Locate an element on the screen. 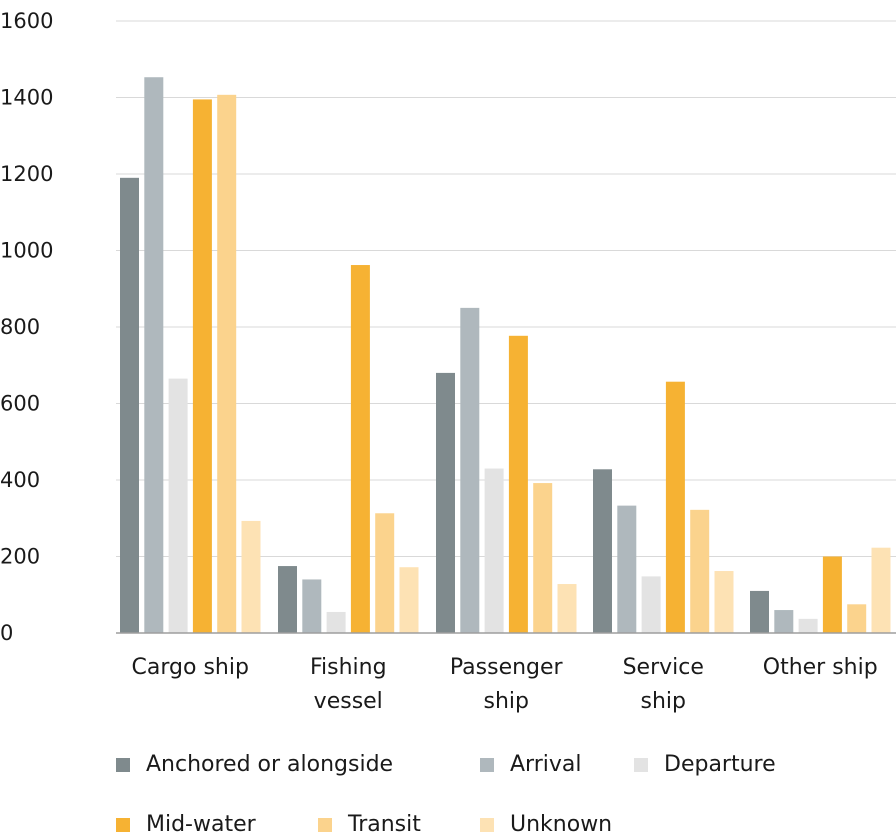 The height and width of the screenshot is (837, 896). legend-label: Unknown is located at coordinates (561, 824).